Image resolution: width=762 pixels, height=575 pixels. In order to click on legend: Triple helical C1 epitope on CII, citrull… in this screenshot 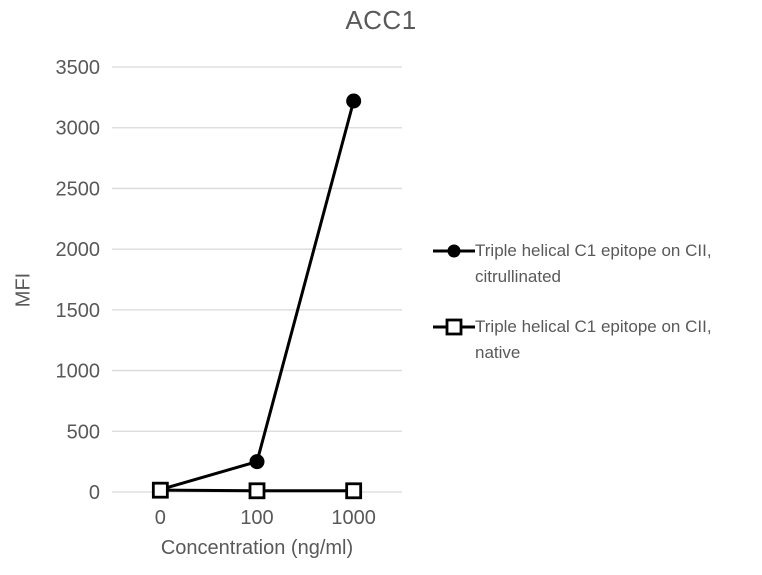, I will do `click(597, 314)`.